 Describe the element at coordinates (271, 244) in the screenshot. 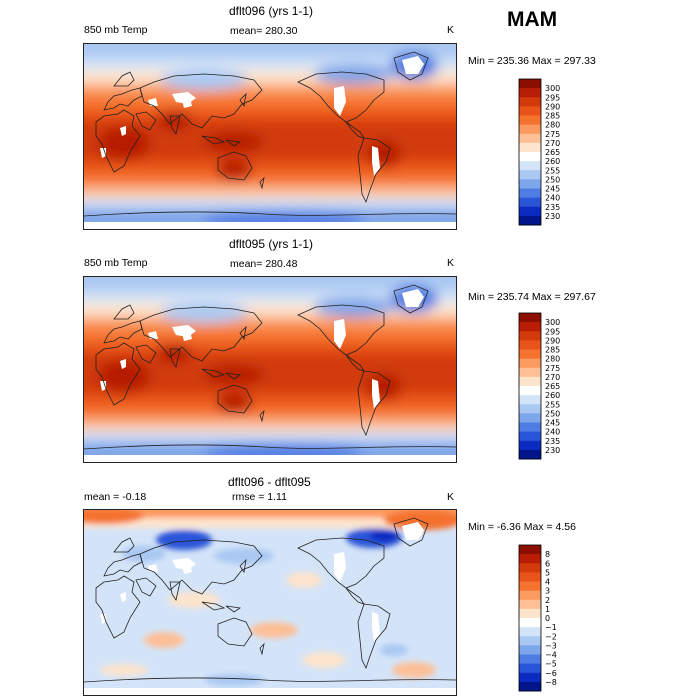

I see `panel-2-title: dflt095 (yrs 1-1)` at that location.